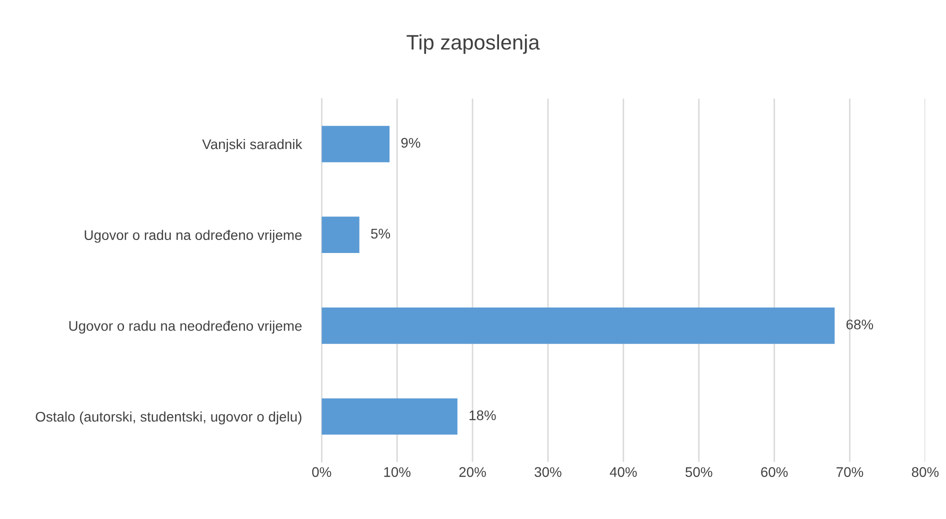 The height and width of the screenshot is (519, 946). Describe the element at coordinates (410, 143) in the screenshot. I see `data-label: 9%` at that location.